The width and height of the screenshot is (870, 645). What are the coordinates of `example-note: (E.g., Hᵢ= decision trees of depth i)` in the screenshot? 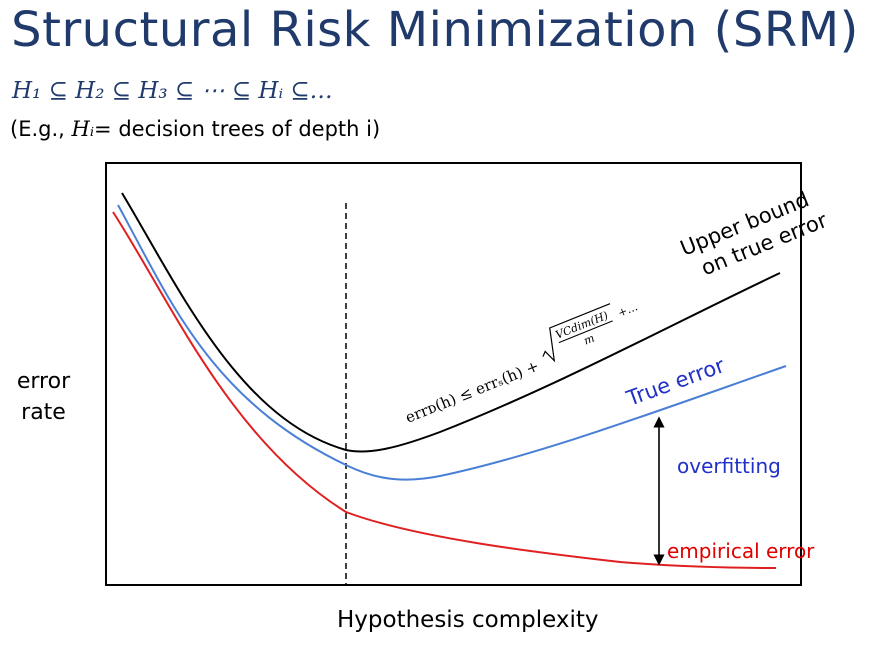 It's located at (195, 129).